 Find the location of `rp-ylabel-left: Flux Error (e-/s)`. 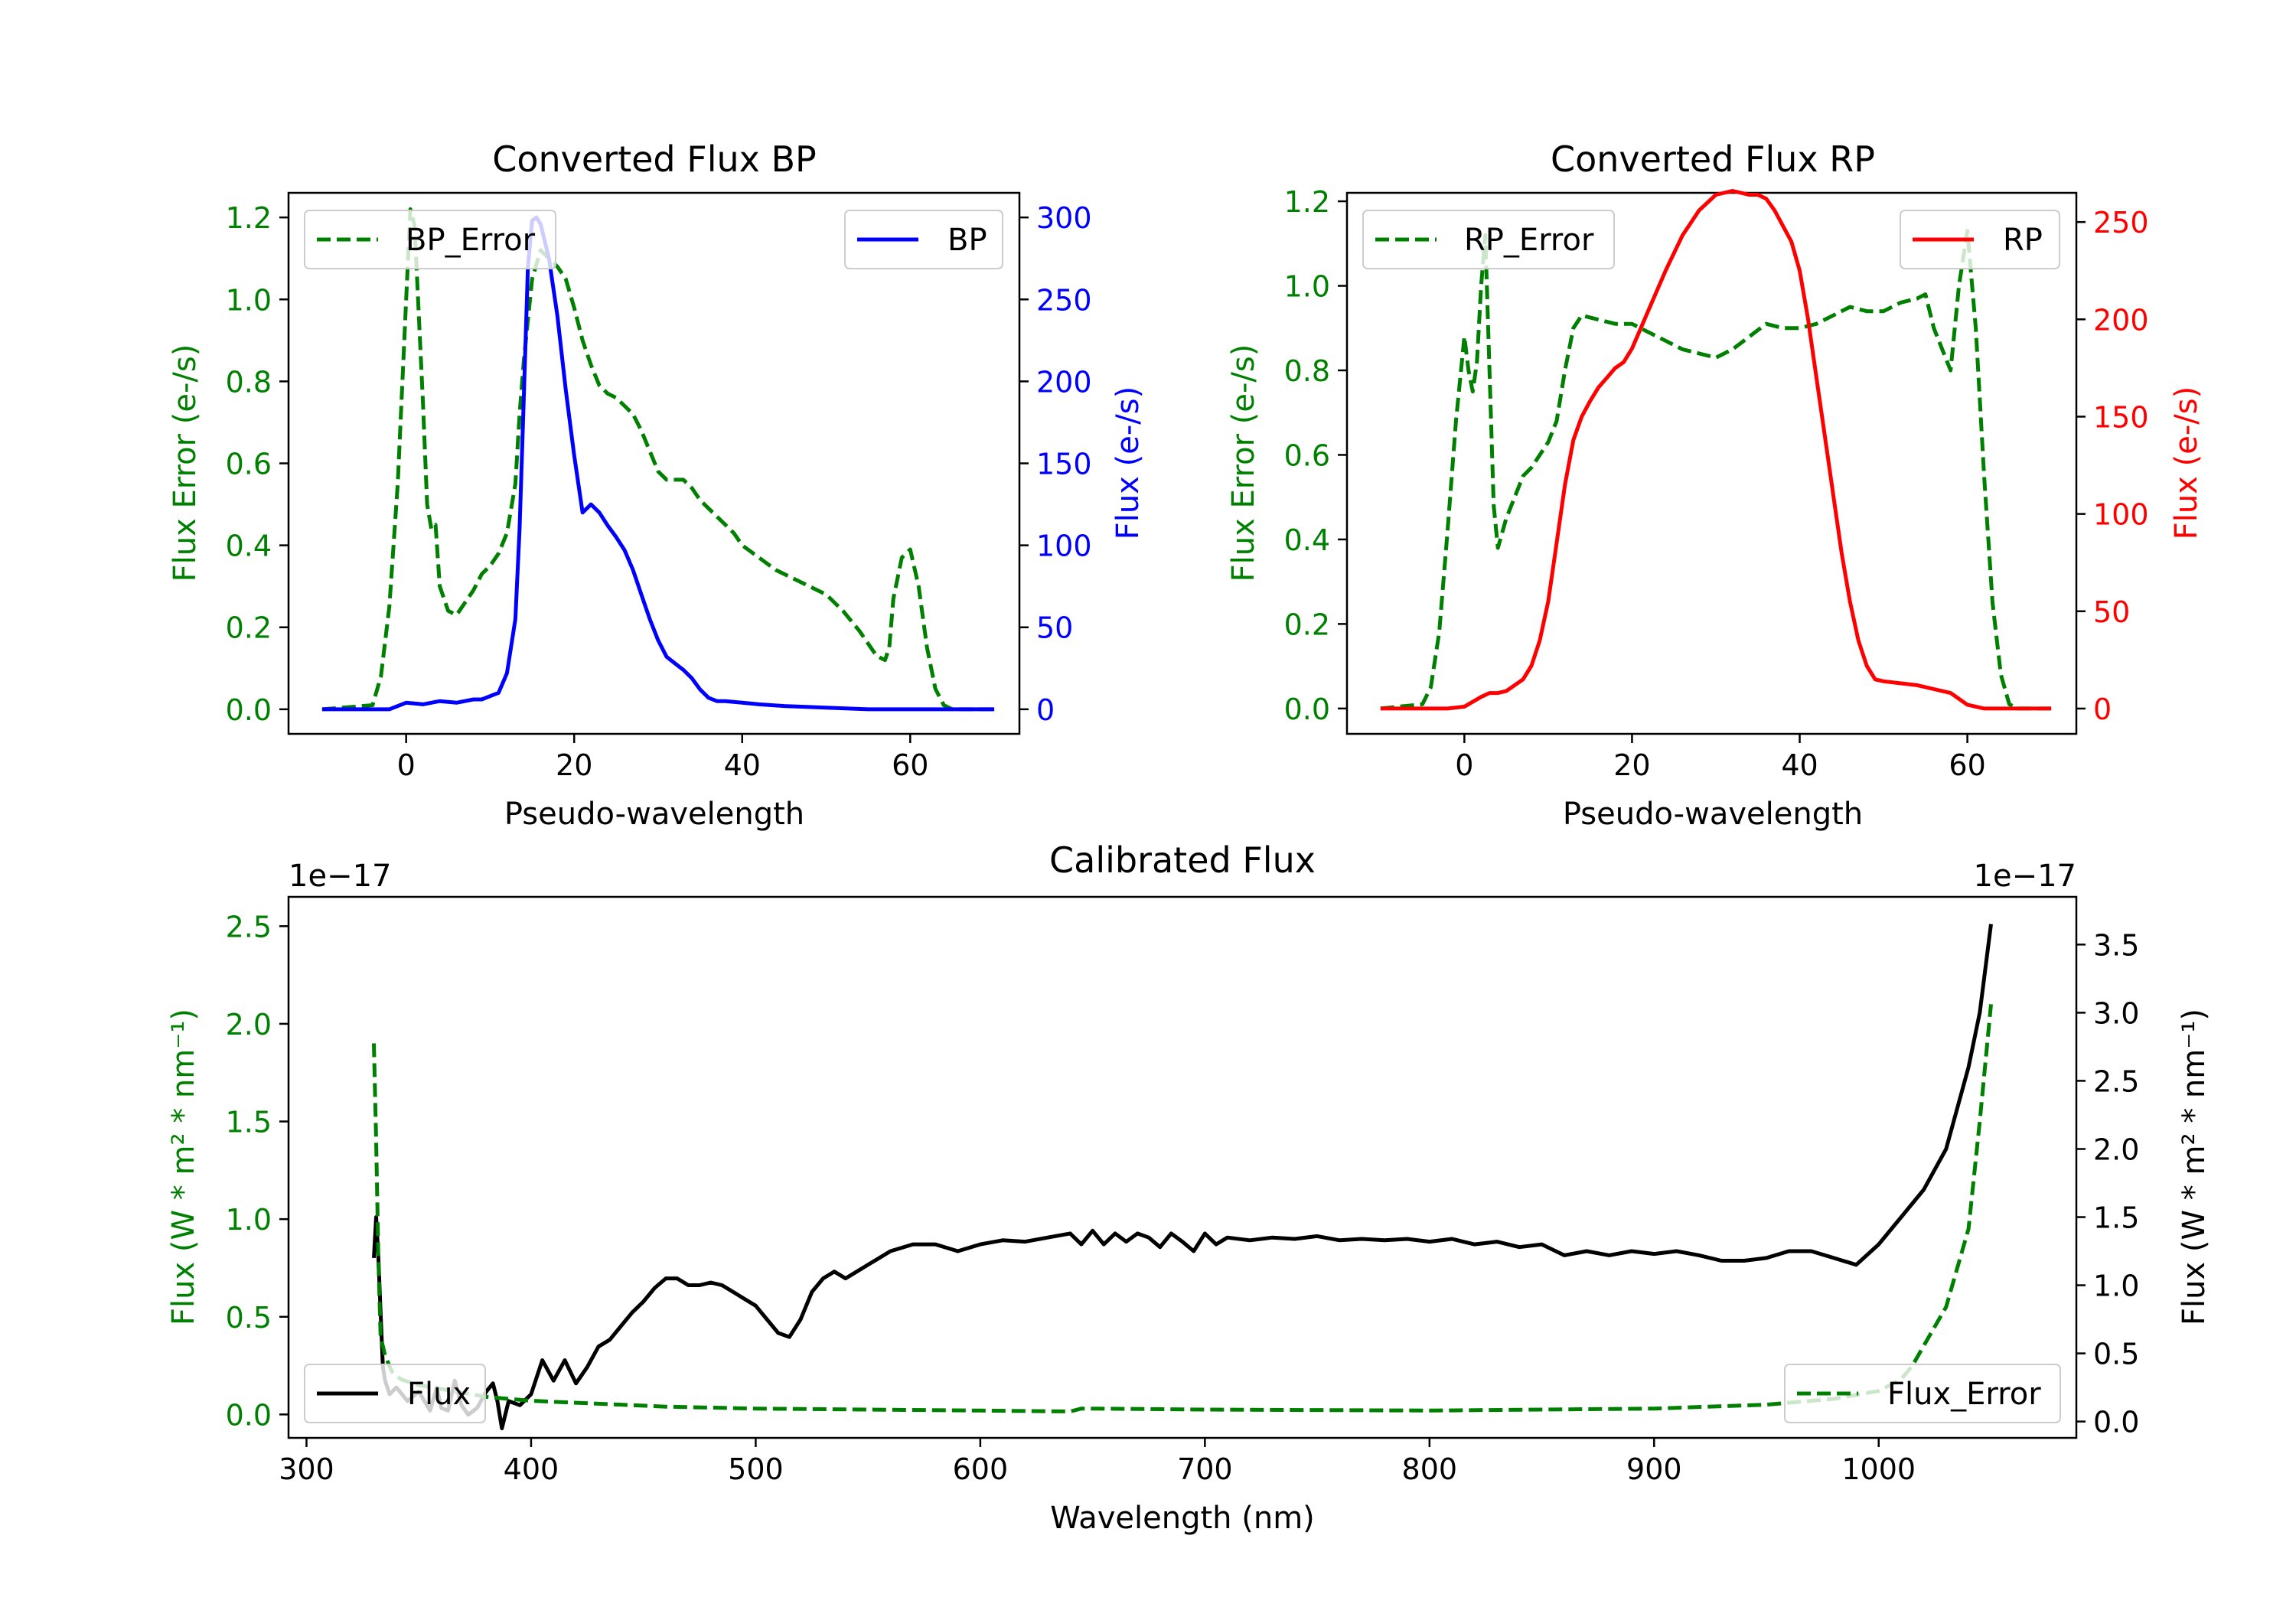

rp-ylabel-left: Flux Error (e-/s) is located at coordinates (1243, 463).